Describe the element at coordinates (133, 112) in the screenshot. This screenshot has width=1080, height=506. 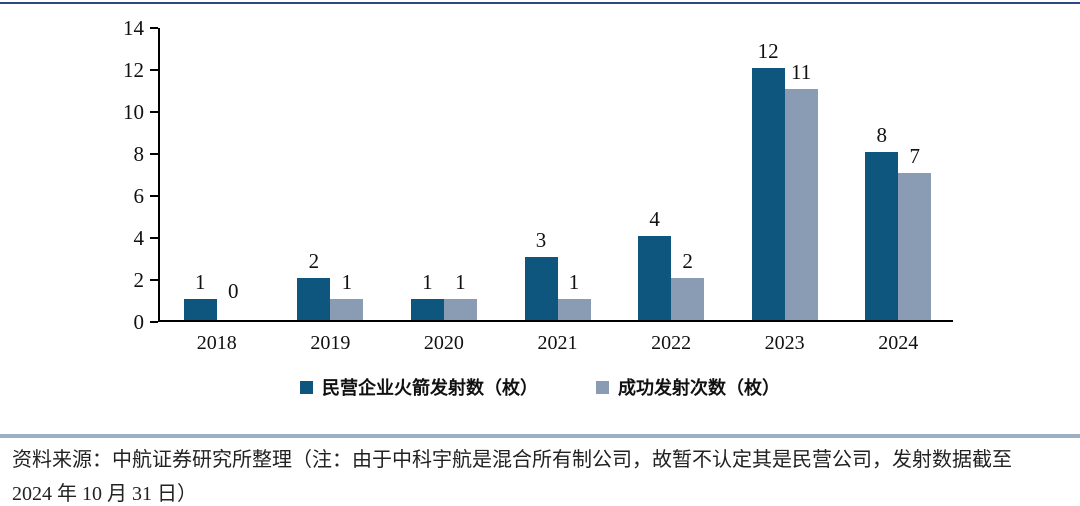
I see `y-axis-label: 10` at that location.